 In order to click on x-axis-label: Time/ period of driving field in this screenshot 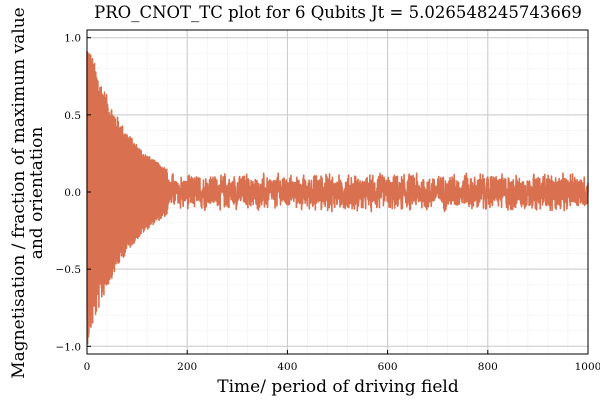, I will do `click(338, 387)`.